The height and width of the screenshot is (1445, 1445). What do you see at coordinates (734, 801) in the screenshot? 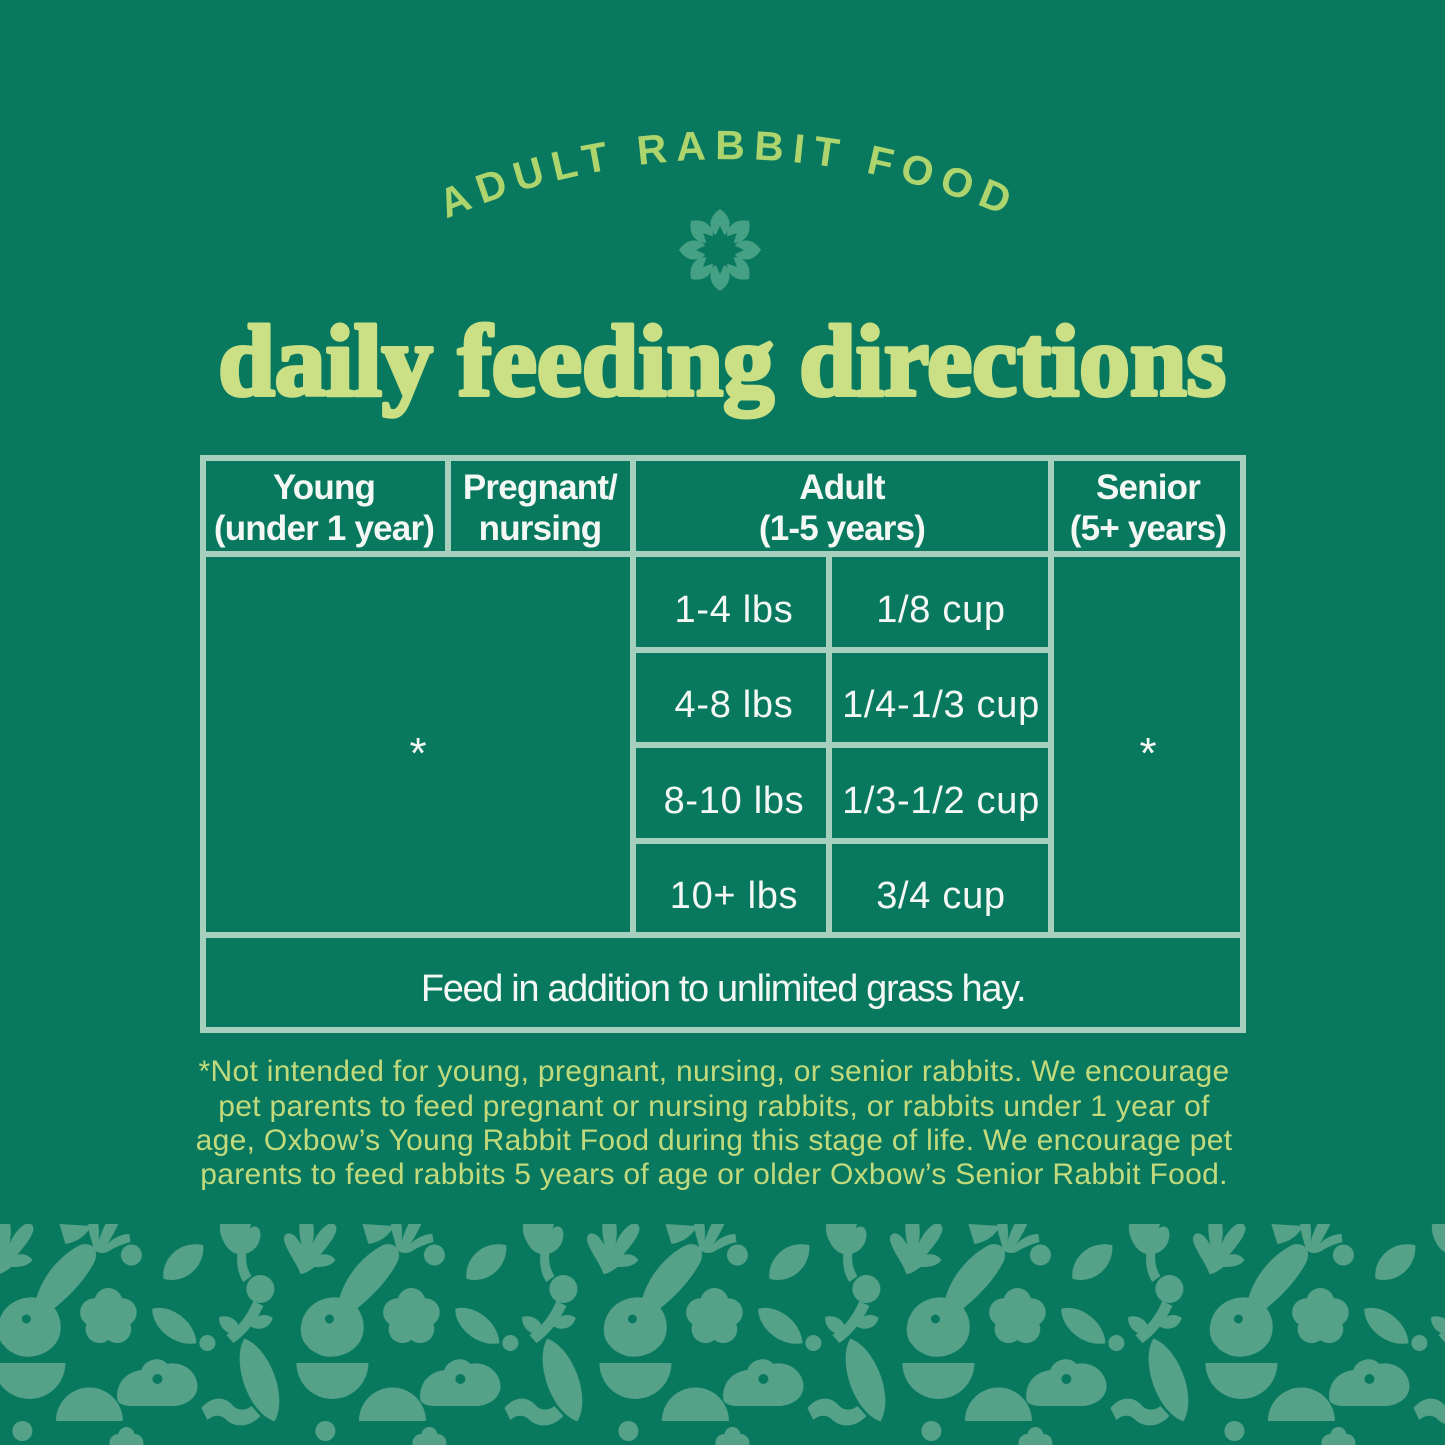
I see `svg-text: 8-10 lbs` at bounding box center [734, 801].